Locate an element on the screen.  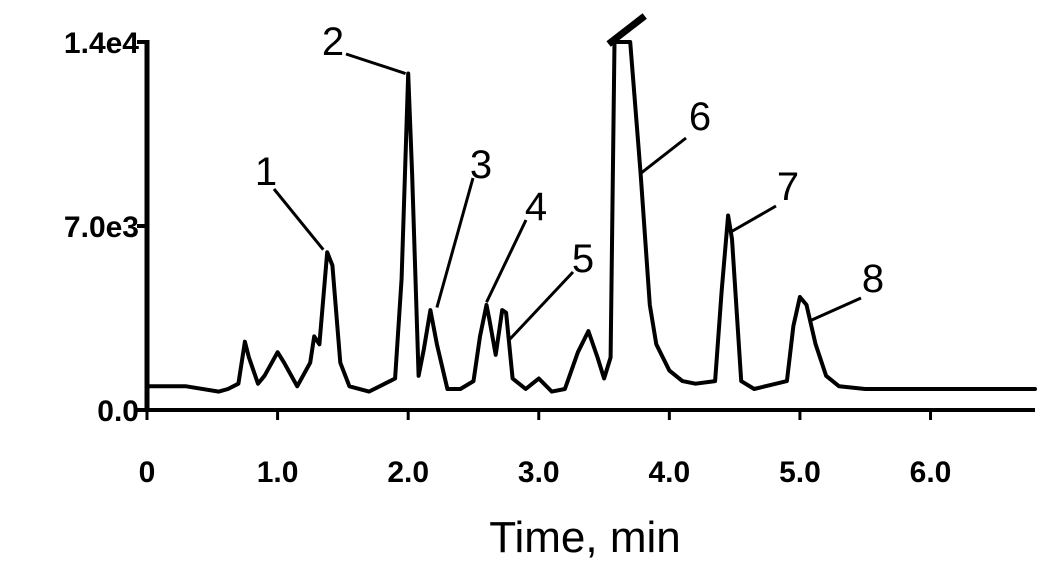
x-axis-title: Time, min is located at coordinates (585, 537).